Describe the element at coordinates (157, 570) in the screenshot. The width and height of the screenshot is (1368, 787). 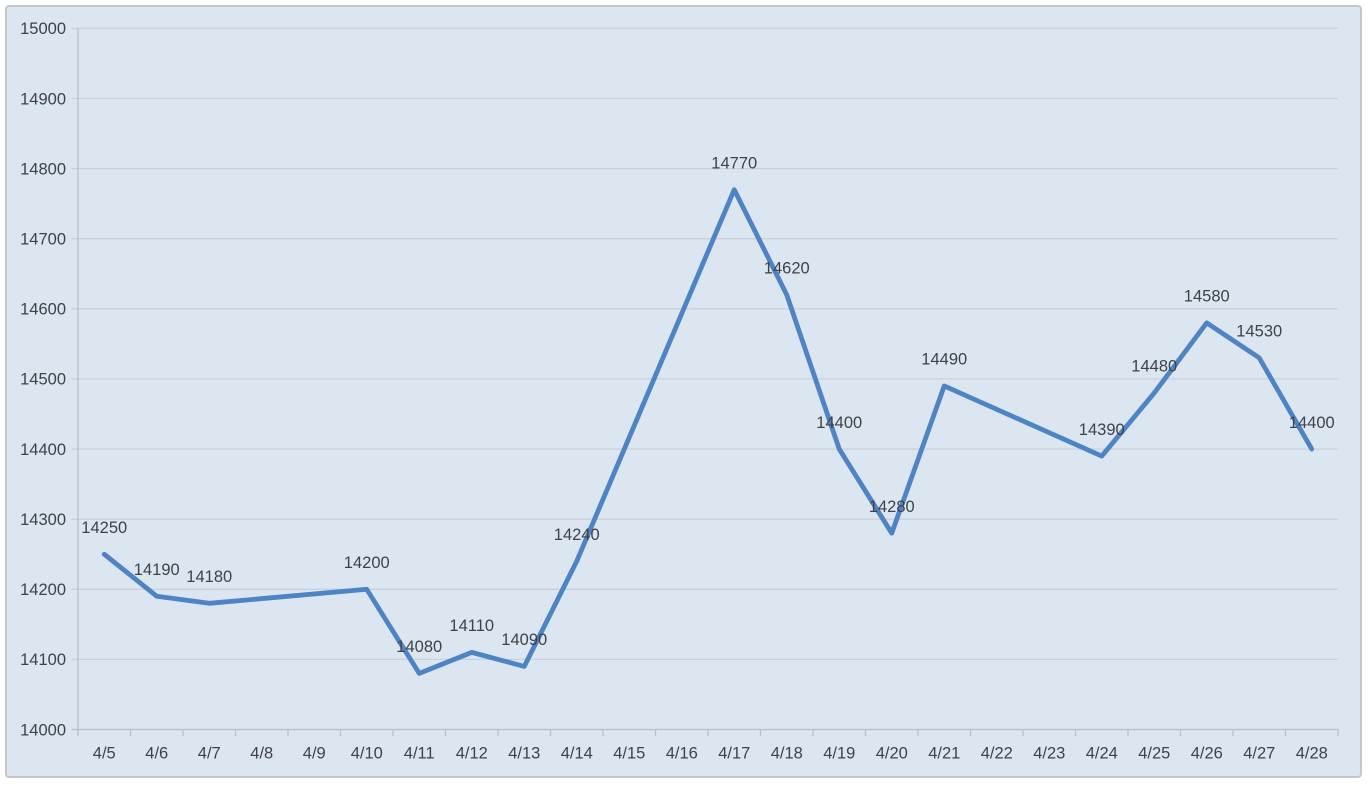
I see `svg-text: 14190` at that location.